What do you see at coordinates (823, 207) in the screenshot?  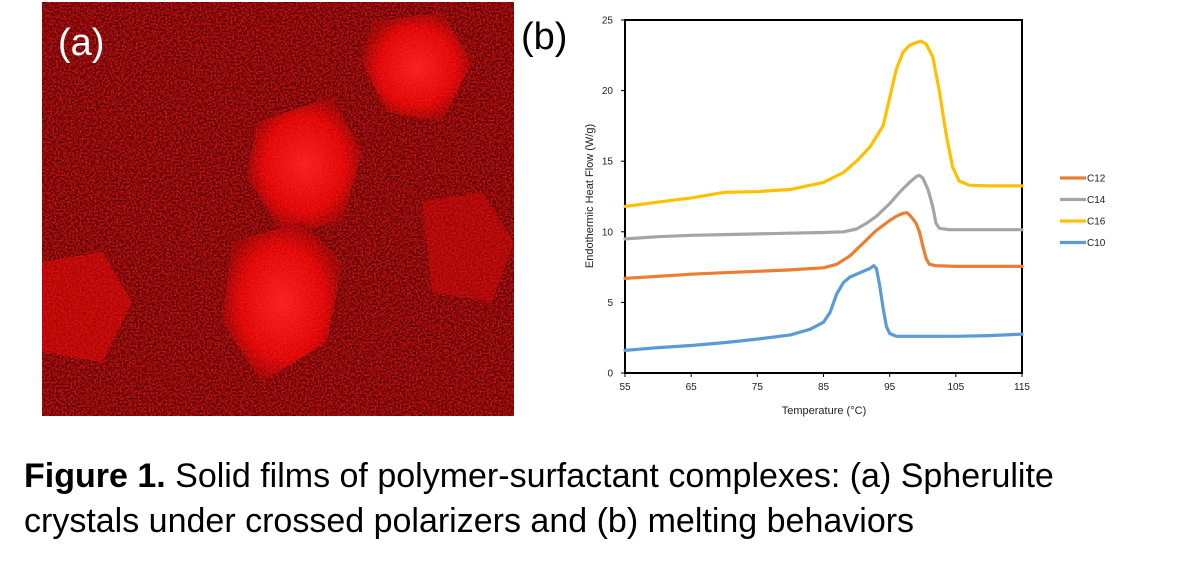 I see `series-line-c14` at bounding box center [823, 207].